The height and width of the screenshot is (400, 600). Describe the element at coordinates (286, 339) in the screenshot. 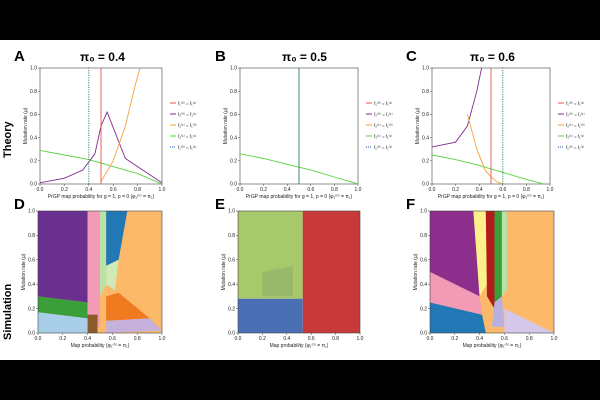

I see `sim-E-xtick-label: 0.4` at that location.